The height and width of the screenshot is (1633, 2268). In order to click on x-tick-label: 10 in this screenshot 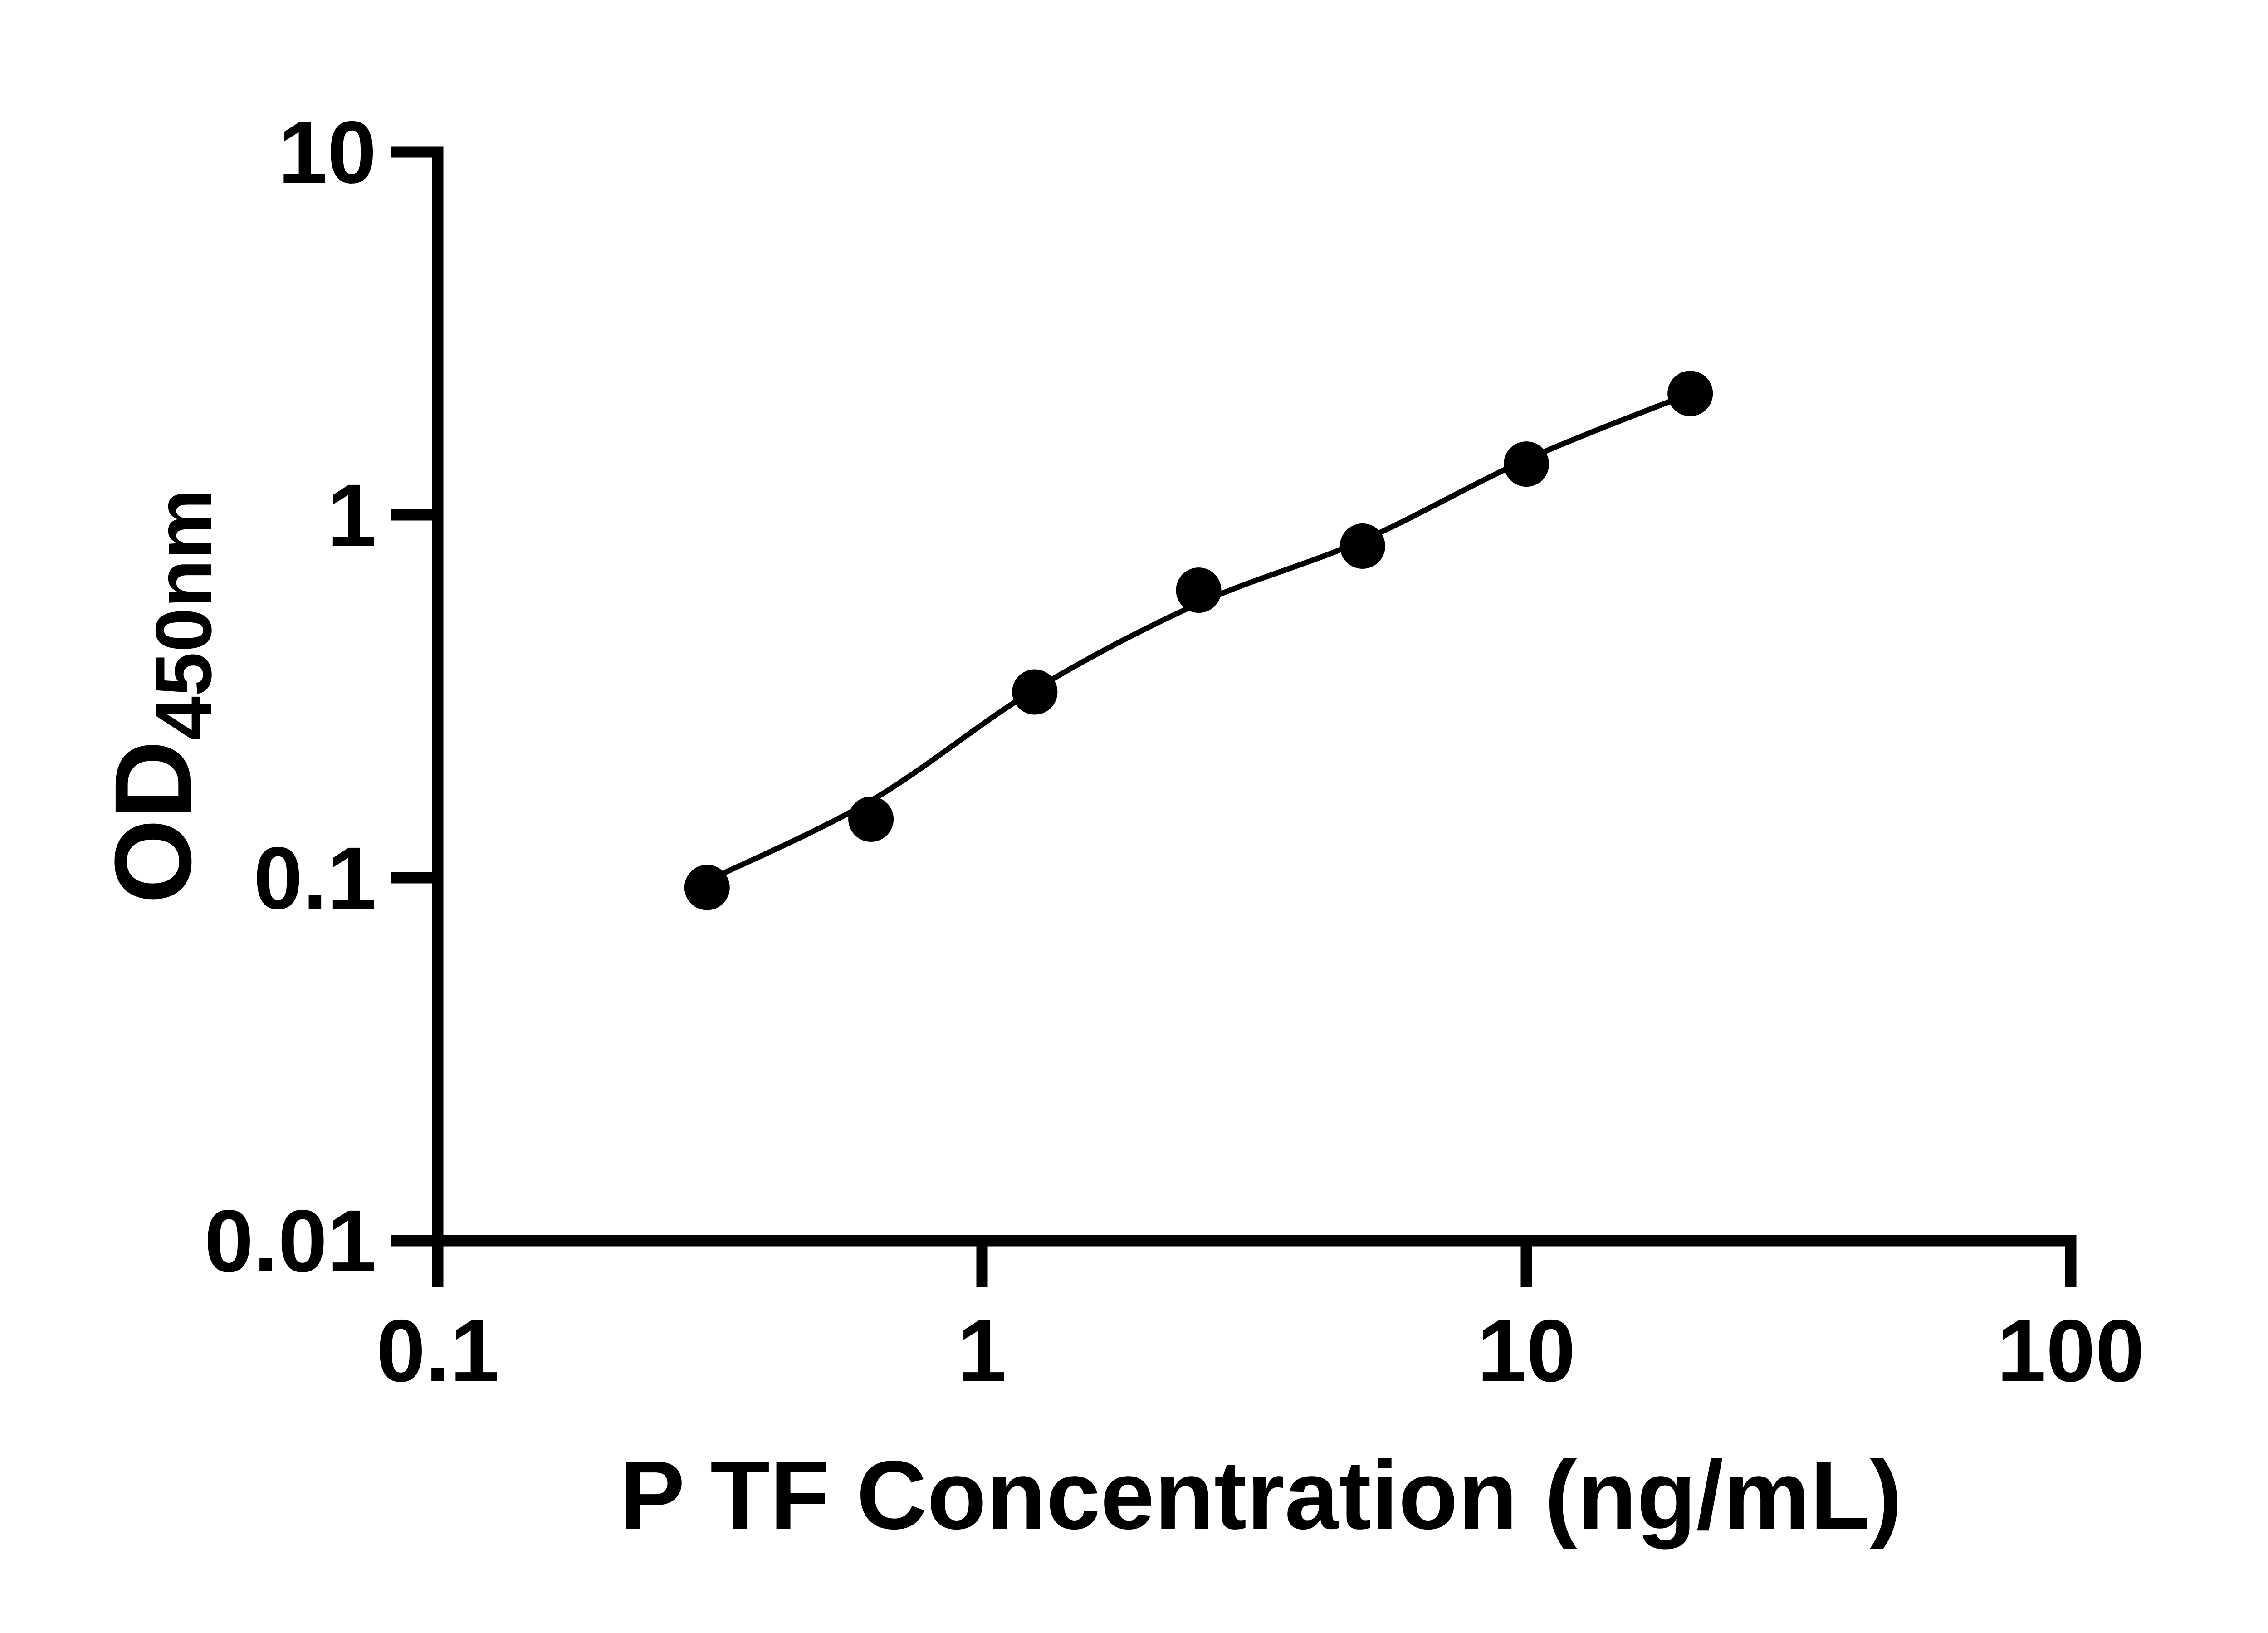, I will do `click(1527, 1350)`.